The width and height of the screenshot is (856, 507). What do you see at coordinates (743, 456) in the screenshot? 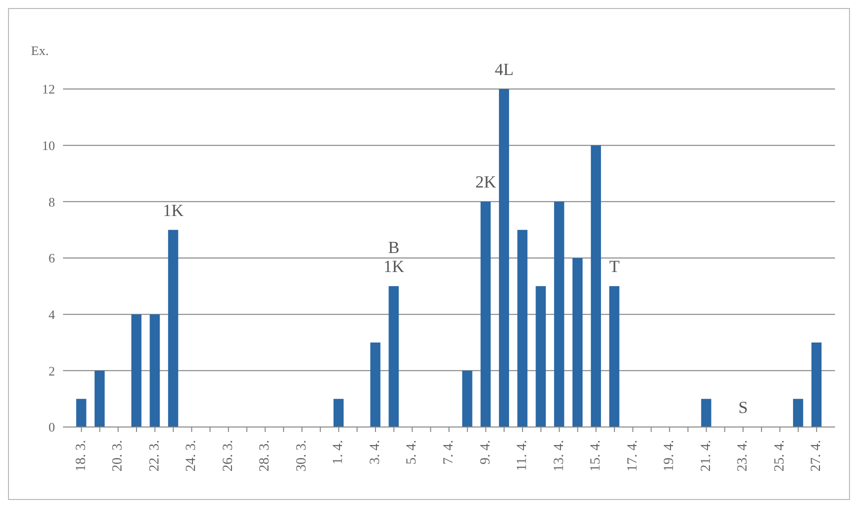
I see `x-tick-label: 23. 4.` at bounding box center [743, 456].